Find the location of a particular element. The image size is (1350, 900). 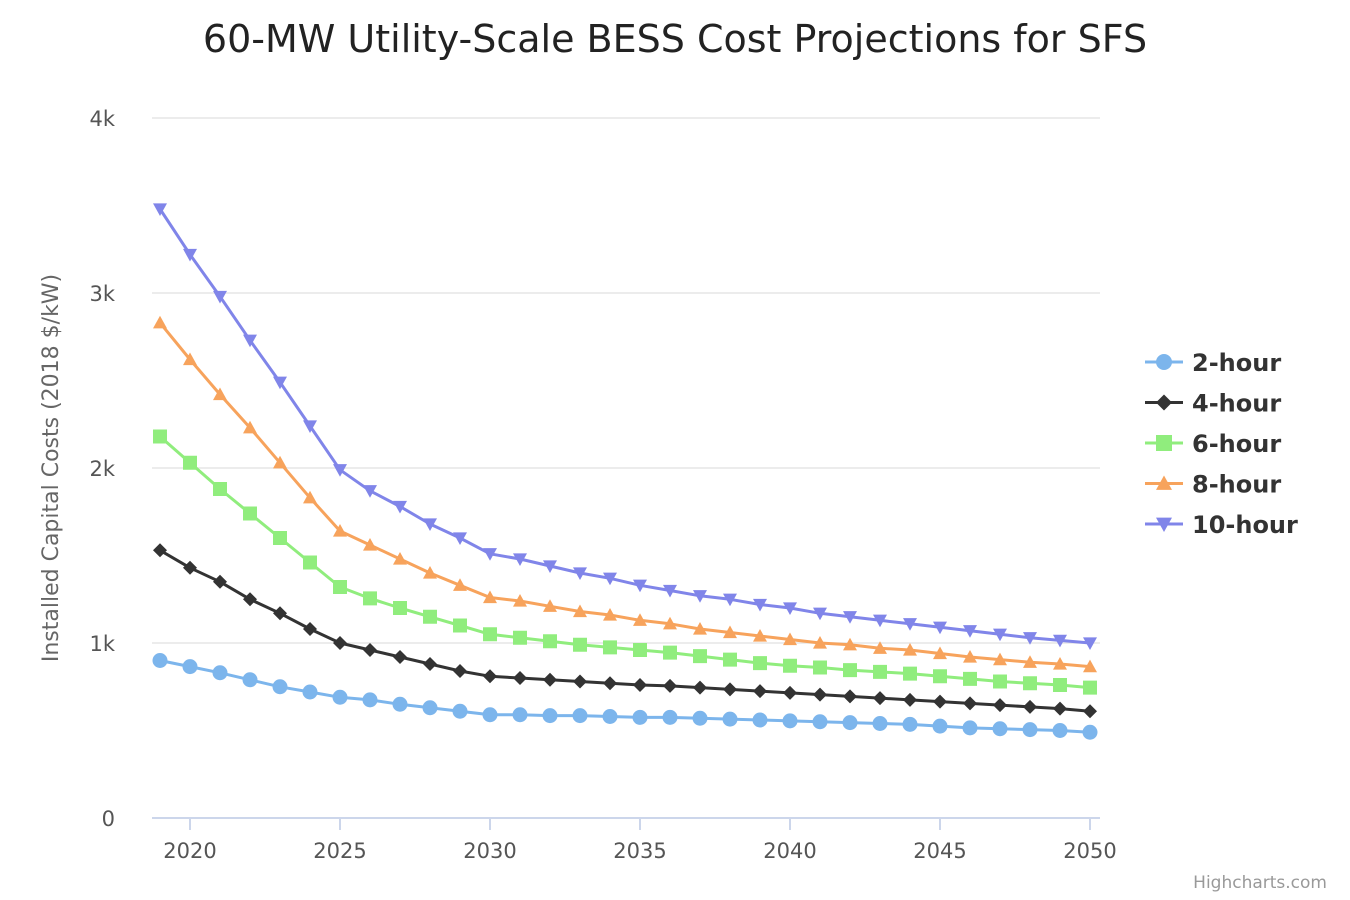

legend-item-10-hour: 10-hour is located at coordinates (1221, 525).